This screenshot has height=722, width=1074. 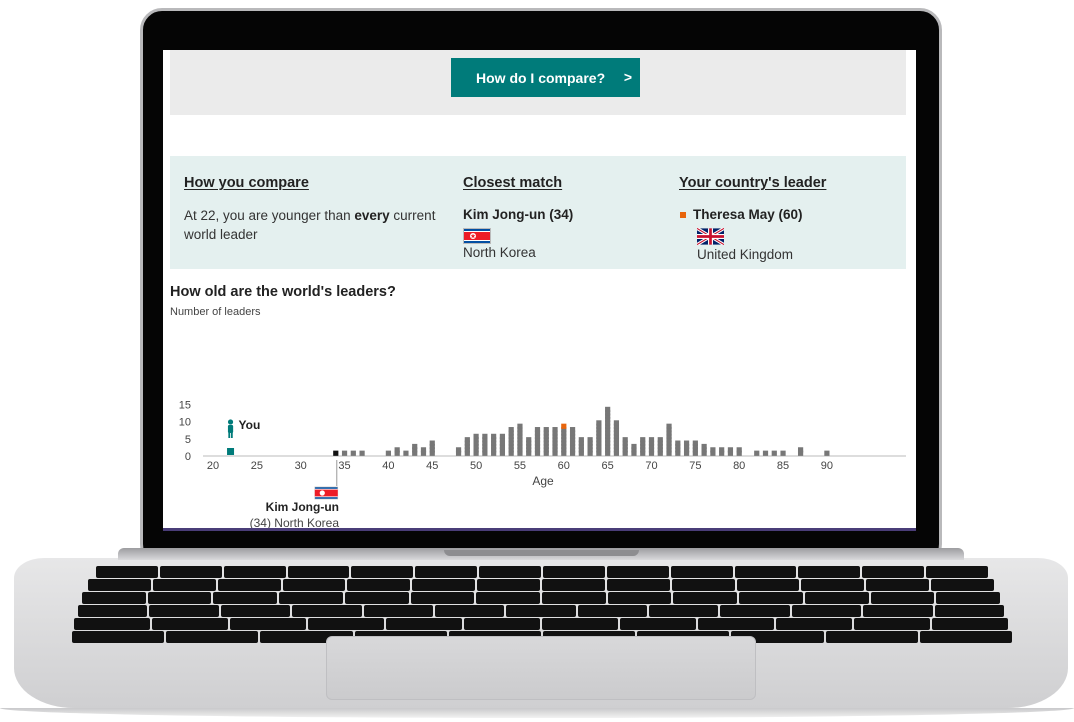 What do you see at coordinates (683, 215) in the screenshot?
I see `uk-leader-marker-icon` at bounding box center [683, 215].